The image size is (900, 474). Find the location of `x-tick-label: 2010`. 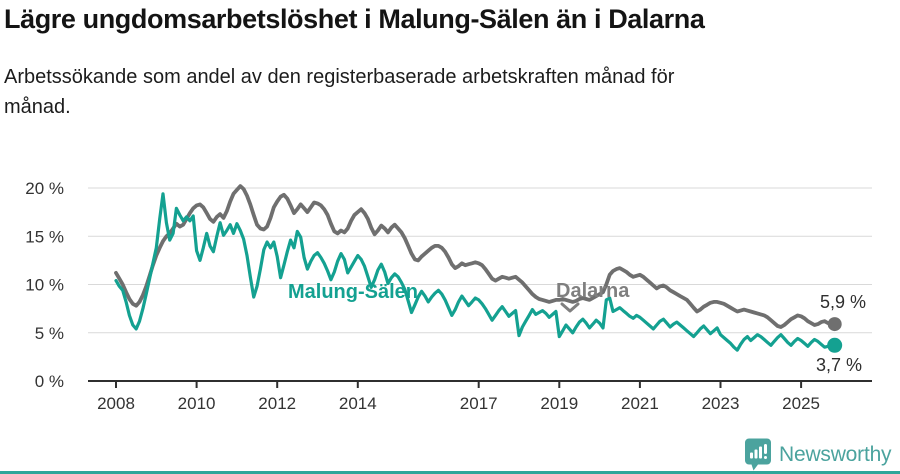

x-tick-label: 2010 is located at coordinates (197, 403).